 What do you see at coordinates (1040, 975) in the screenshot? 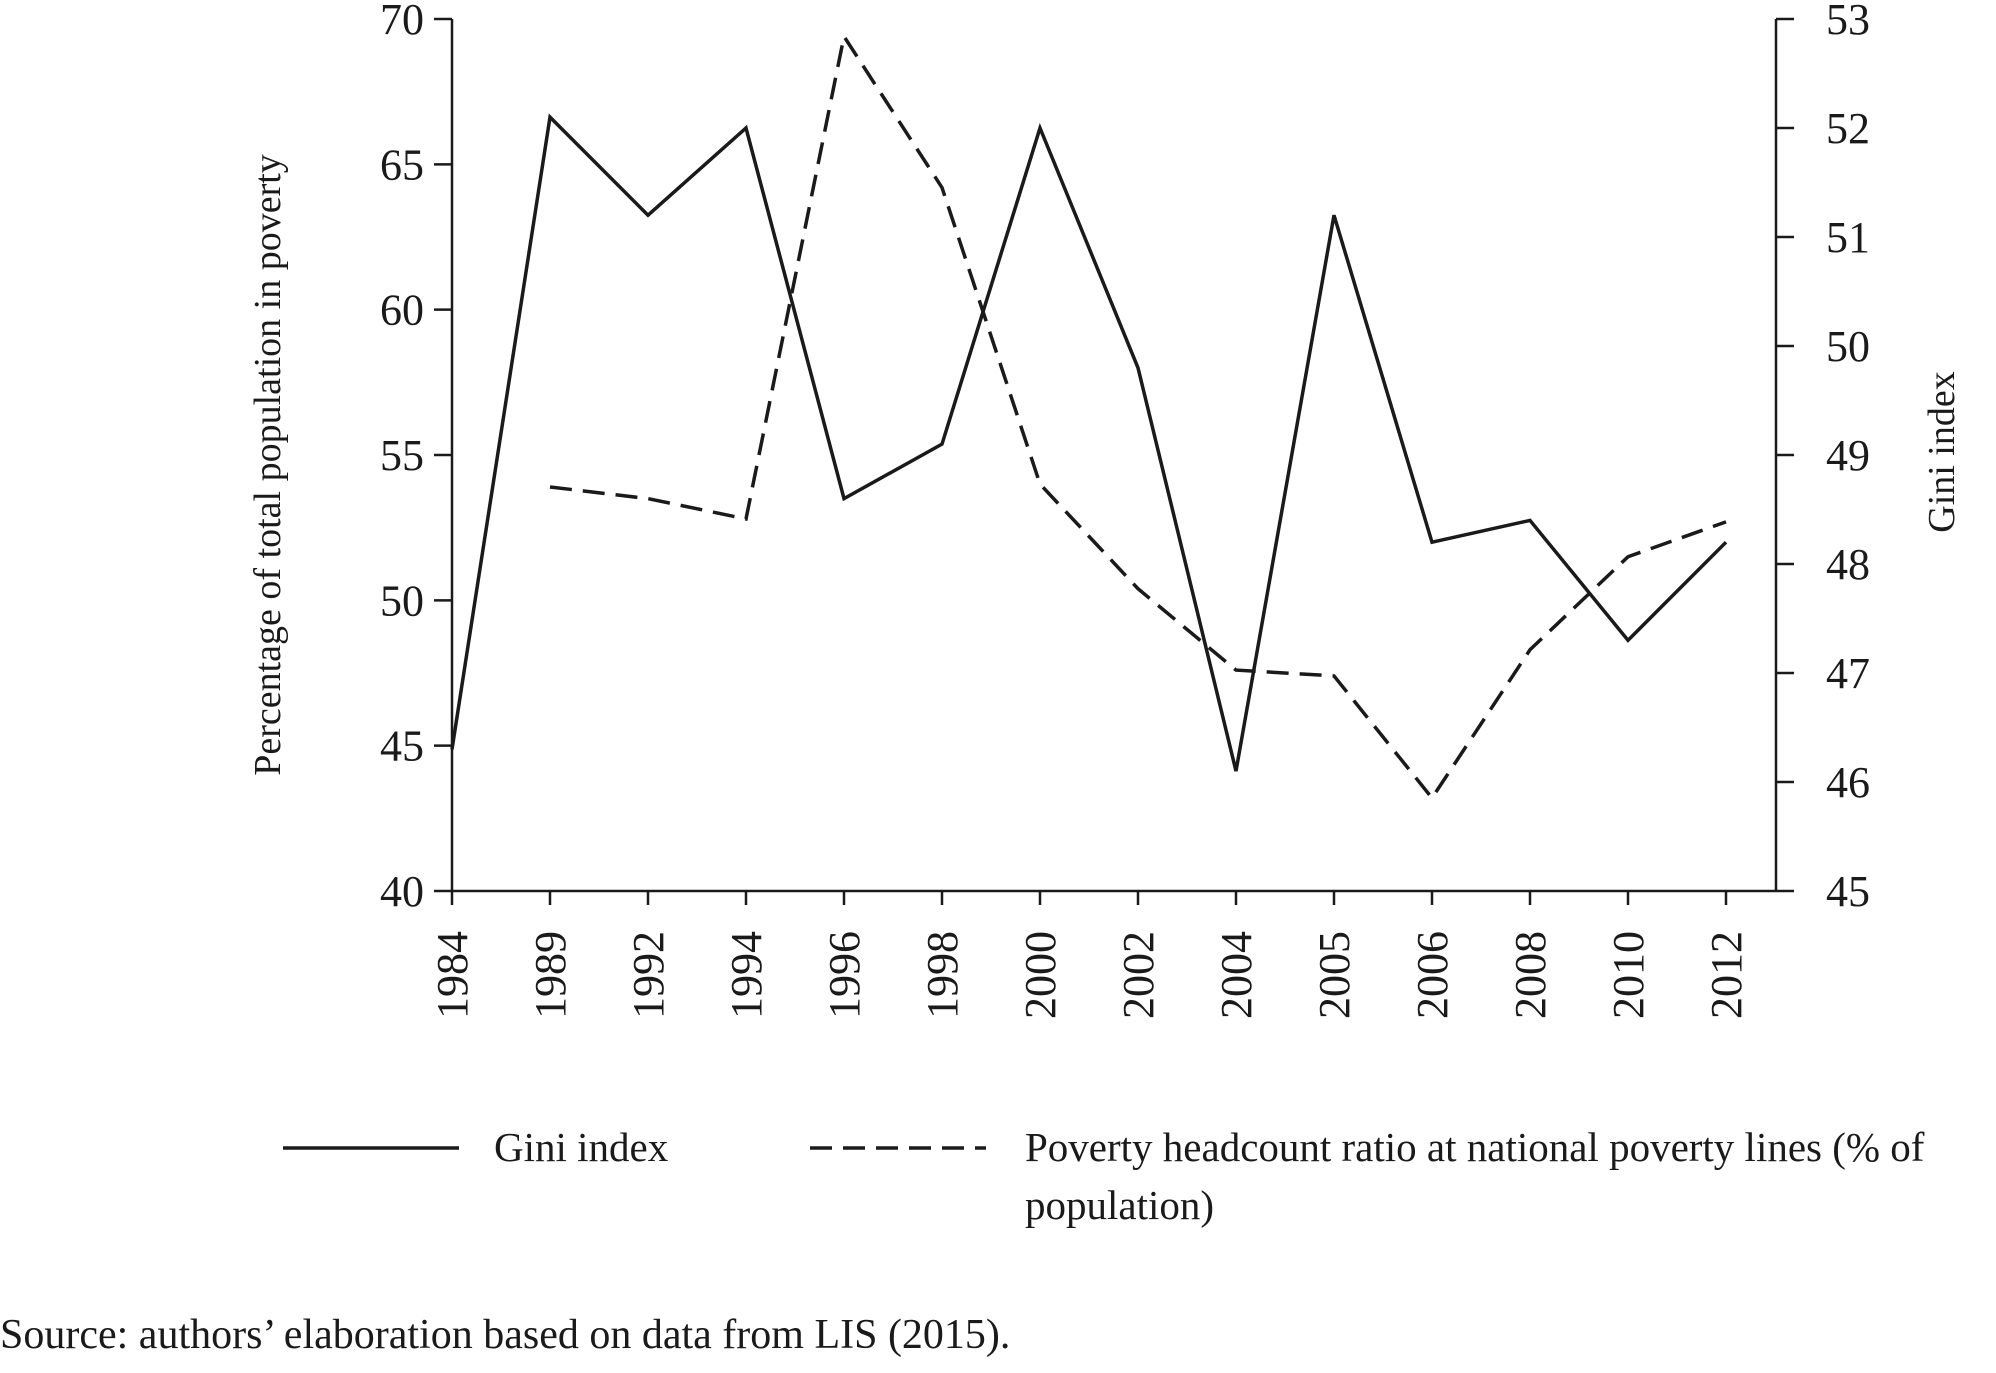
I see `x-tick-label: 2000` at bounding box center [1040, 975].